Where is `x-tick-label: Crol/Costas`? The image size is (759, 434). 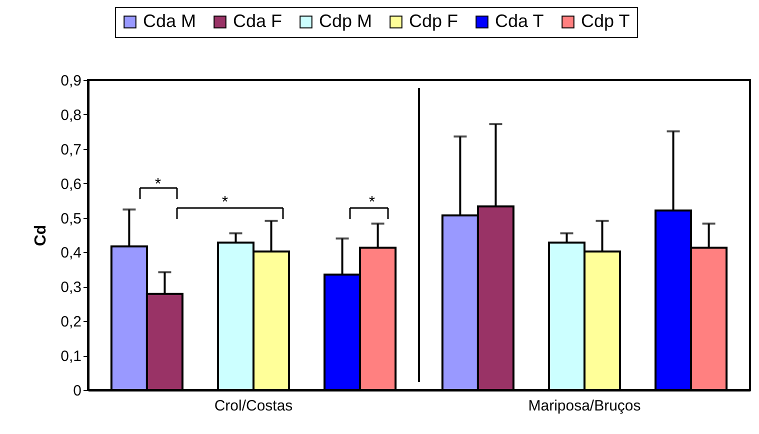
x-tick-label: Crol/Costas is located at coordinates (253, 406).